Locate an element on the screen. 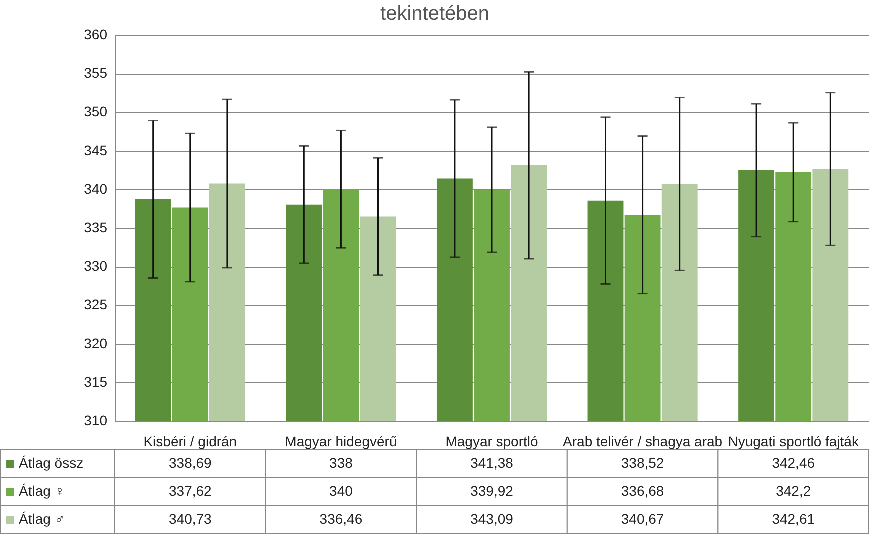 Image resolution: width=876 pixels, height=558 pixels. data-label: 342,61 is located at coordinates (794, 519).